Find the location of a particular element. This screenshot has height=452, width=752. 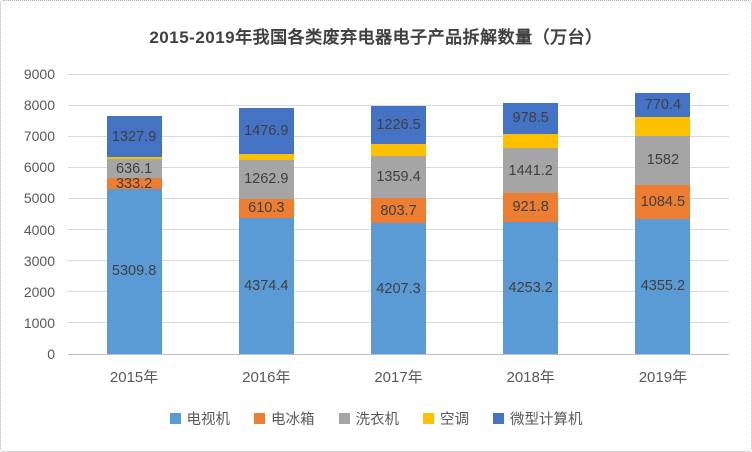

bar-segment-air-conditioner-2016年 is located at coordinates (266, 156).